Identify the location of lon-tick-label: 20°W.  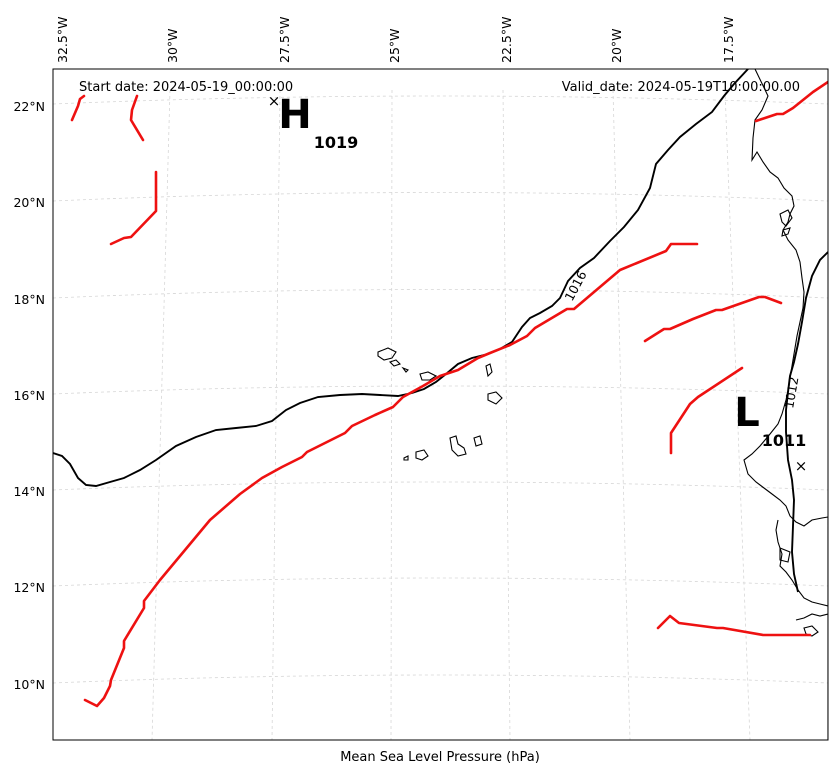
(616, 45).